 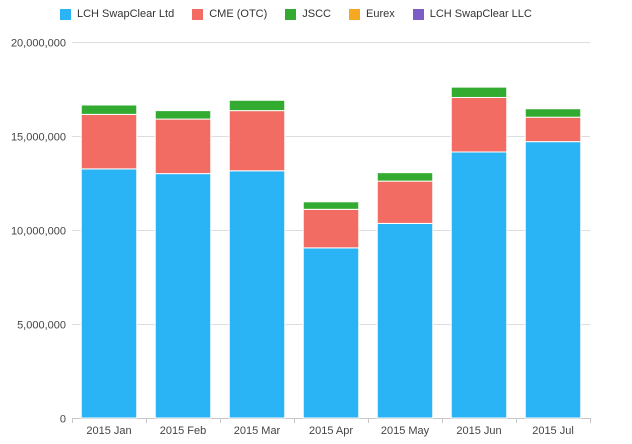 I want to click on legend-item-cme-otc: CME (OTC), so click(x=229, y=14).